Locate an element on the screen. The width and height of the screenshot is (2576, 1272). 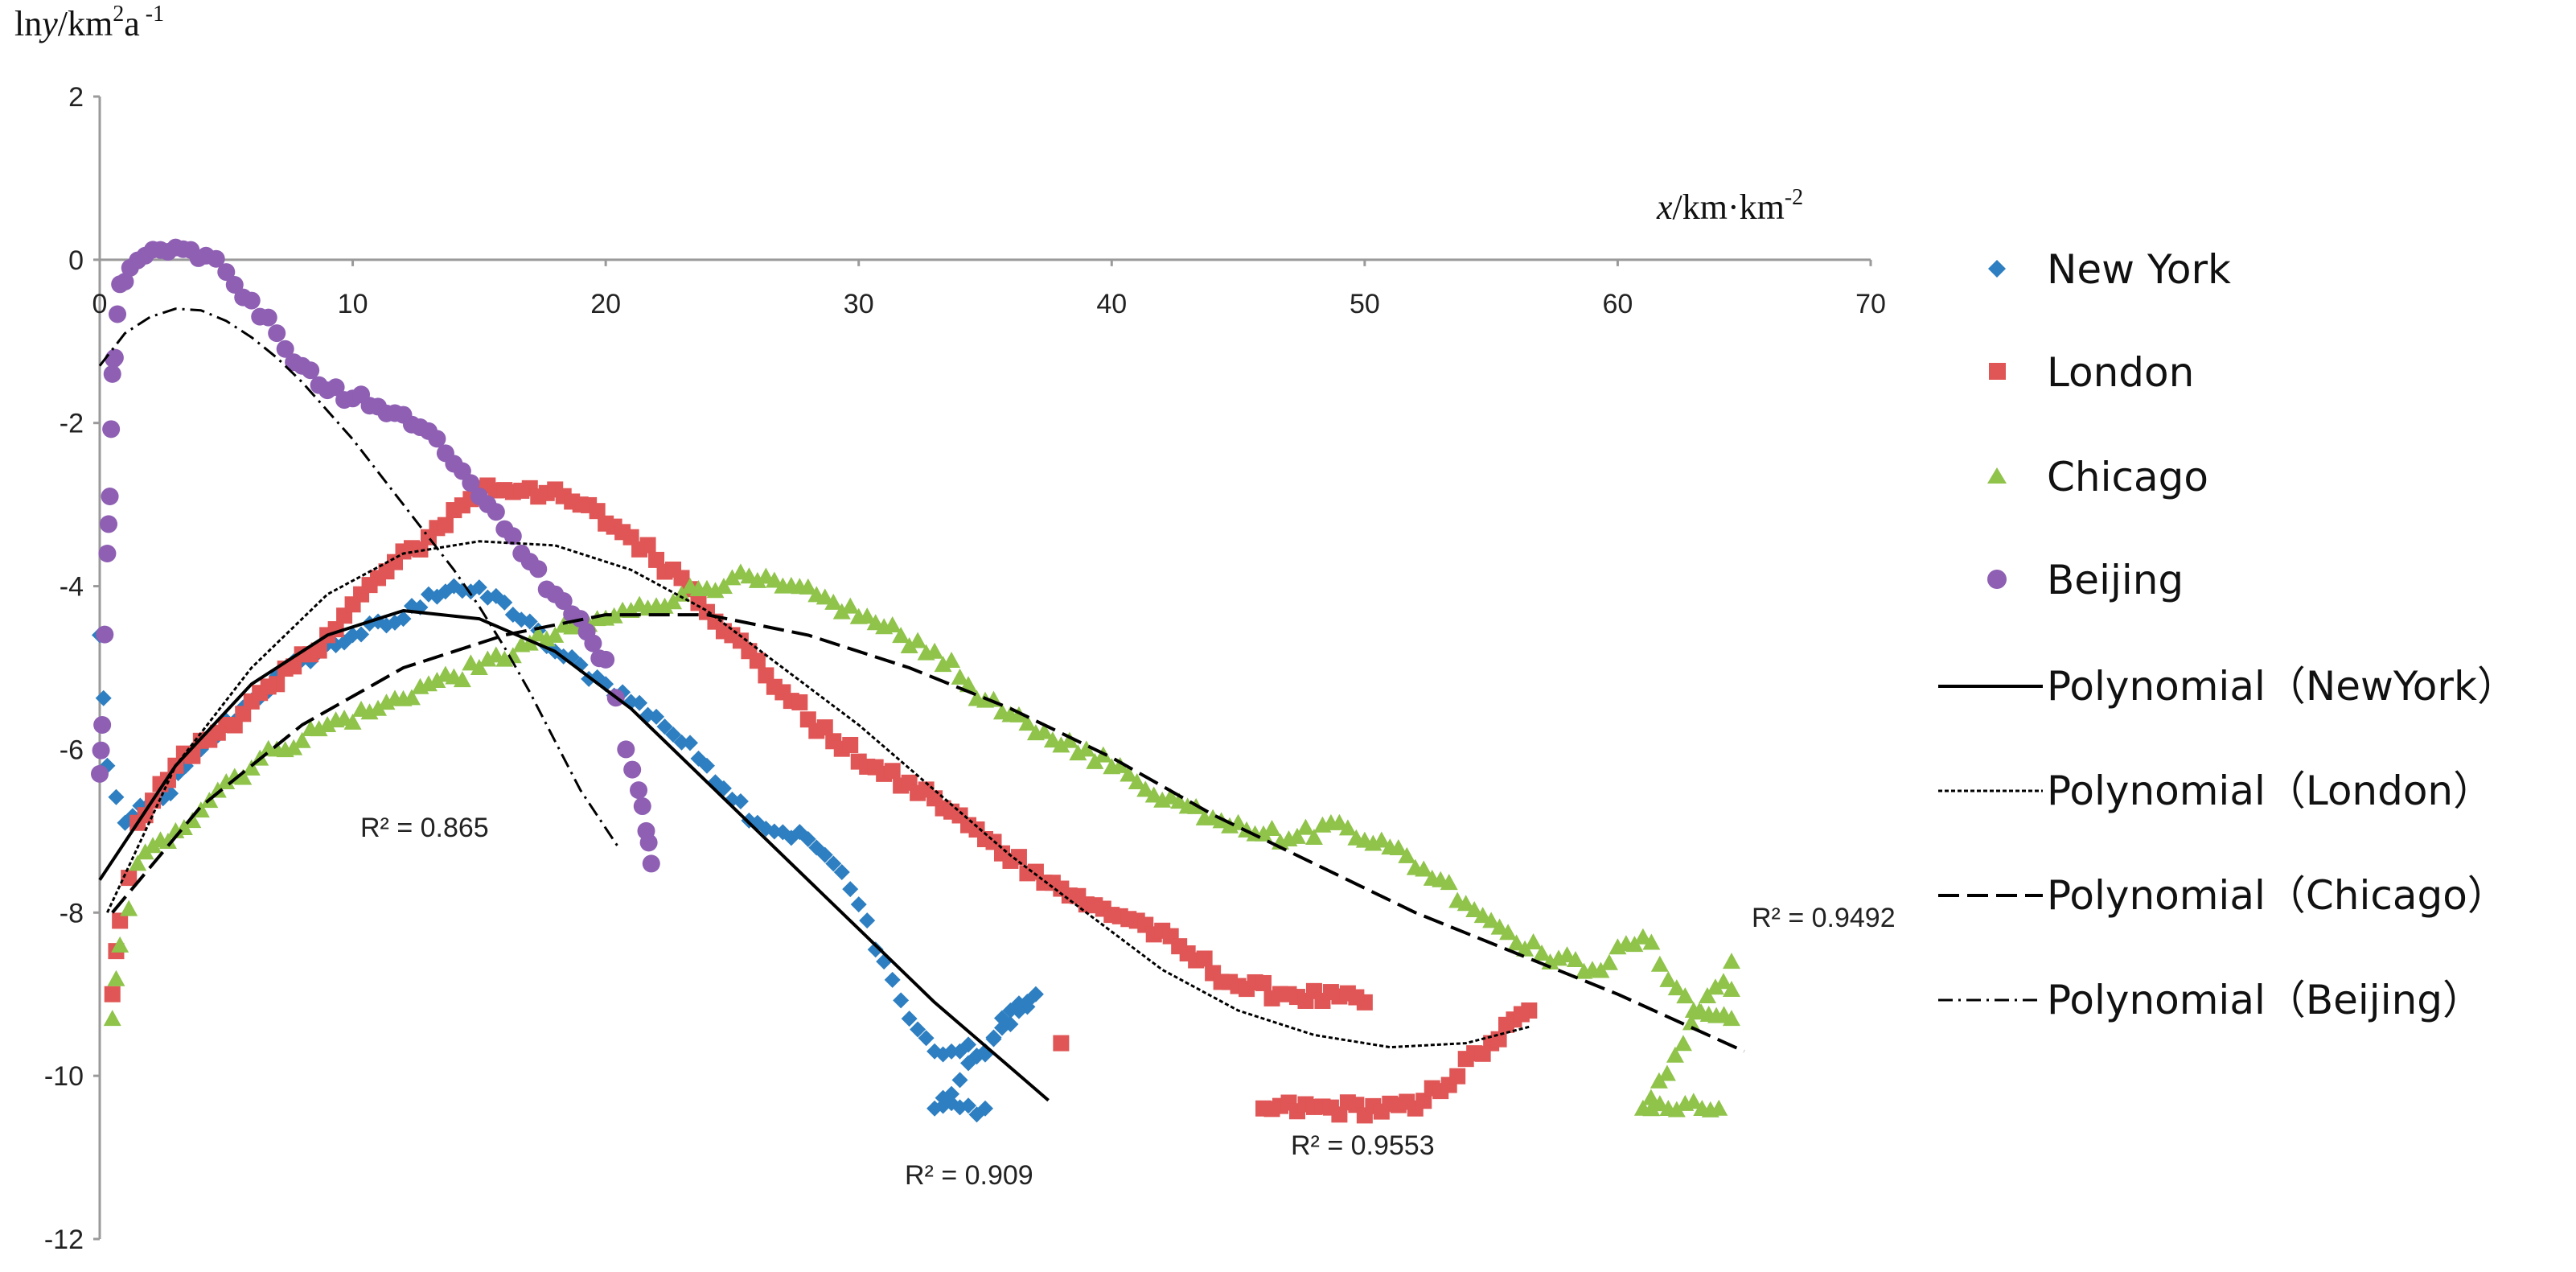
square-marker-icon is located at coordinates (1997, 372).